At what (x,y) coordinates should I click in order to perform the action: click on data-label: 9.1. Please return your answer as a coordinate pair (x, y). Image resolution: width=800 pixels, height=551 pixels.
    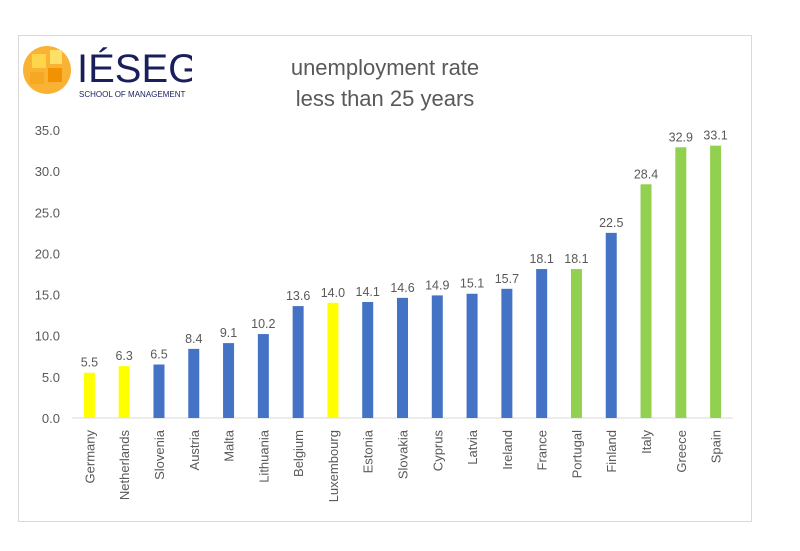
    Looking at the image, I should click on (228, 333).